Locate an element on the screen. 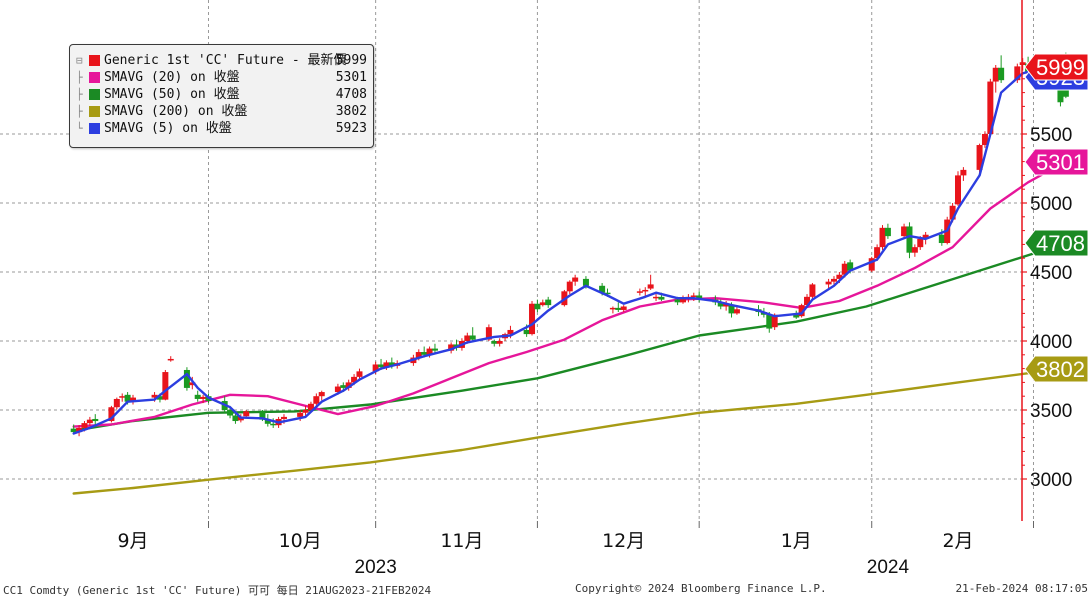 The image size is (1090, 598). year-label: 2023 is located at coordinates (376, 567).